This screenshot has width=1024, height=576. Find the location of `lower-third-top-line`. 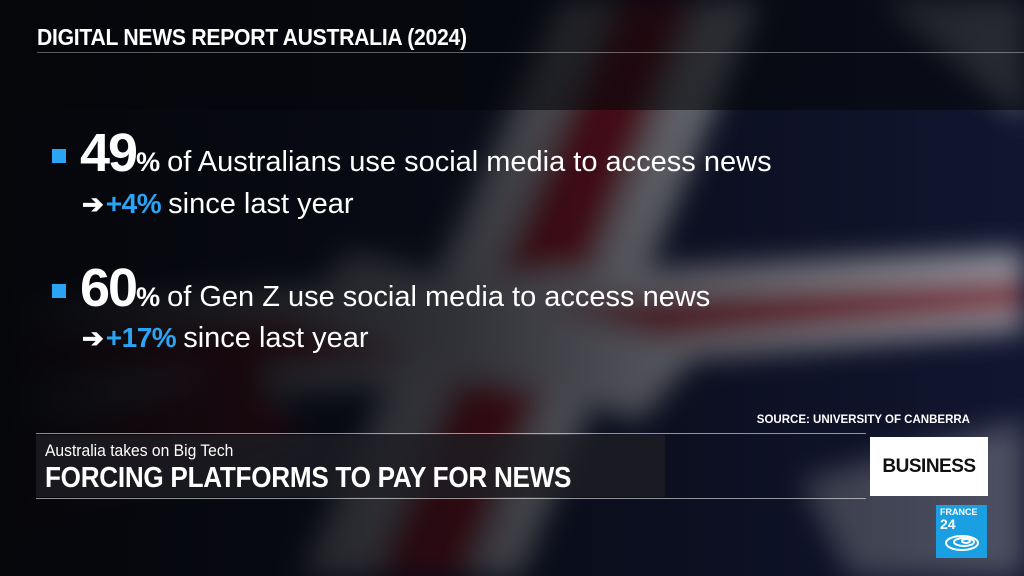

lower-third-top-line is located at coordinates (451, 433).